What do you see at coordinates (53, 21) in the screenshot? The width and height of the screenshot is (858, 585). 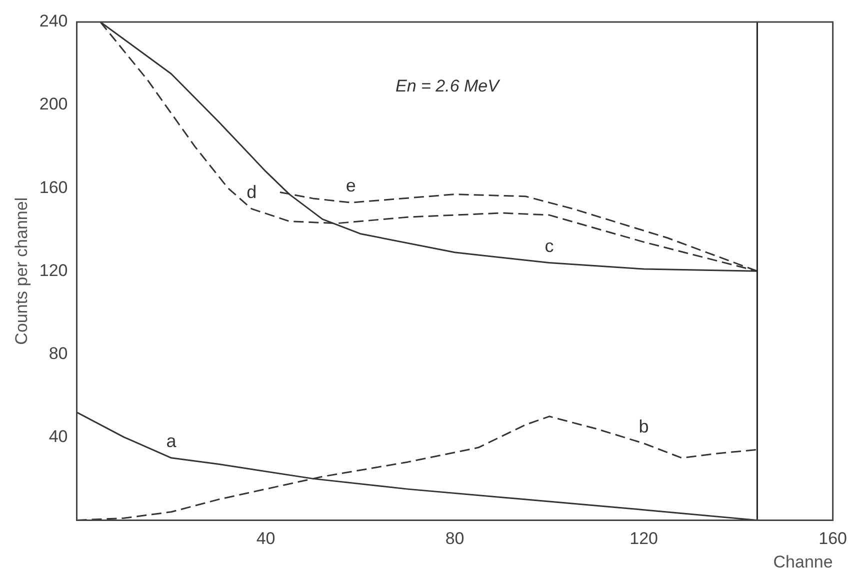 I see `y-tick-label: 240` at bounding box center [53, 21].